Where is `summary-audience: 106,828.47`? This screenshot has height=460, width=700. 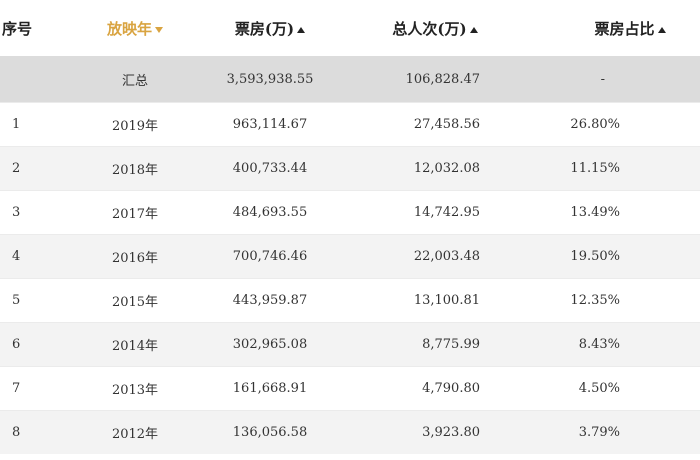
summary-audience: 106,828.47 is located at coordinates (442, 79).